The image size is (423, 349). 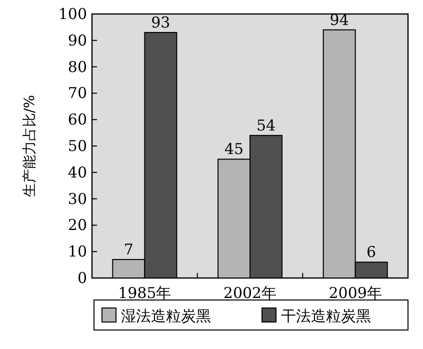 What do you see at coordinates (166, 316) in the screenshot?
I see `legend-label: 湿法造粒炭黑` at bounding box center [166, 316].